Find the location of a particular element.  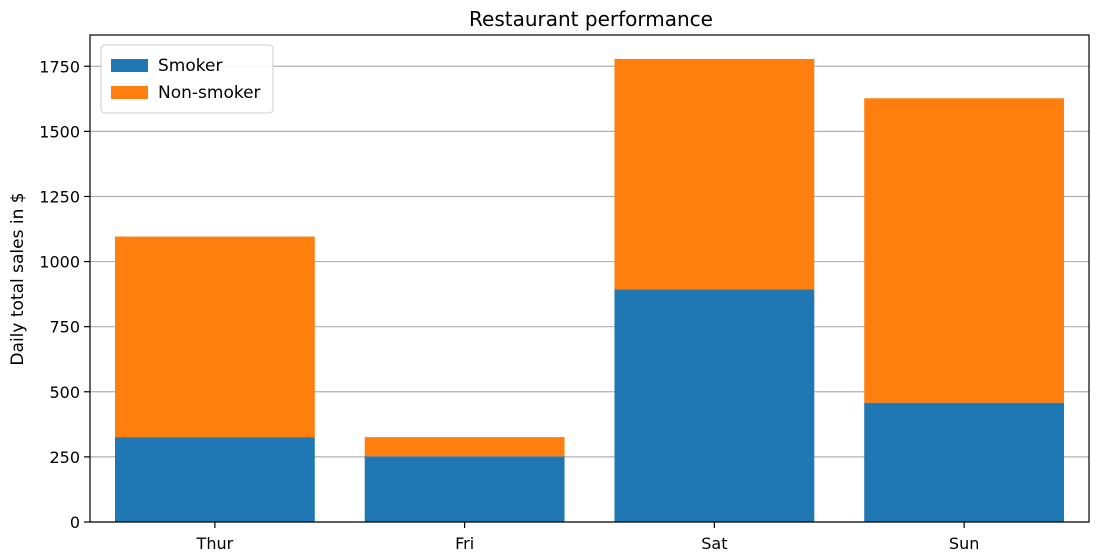

bar-smoker-sun is located at coordinates (964, 462).